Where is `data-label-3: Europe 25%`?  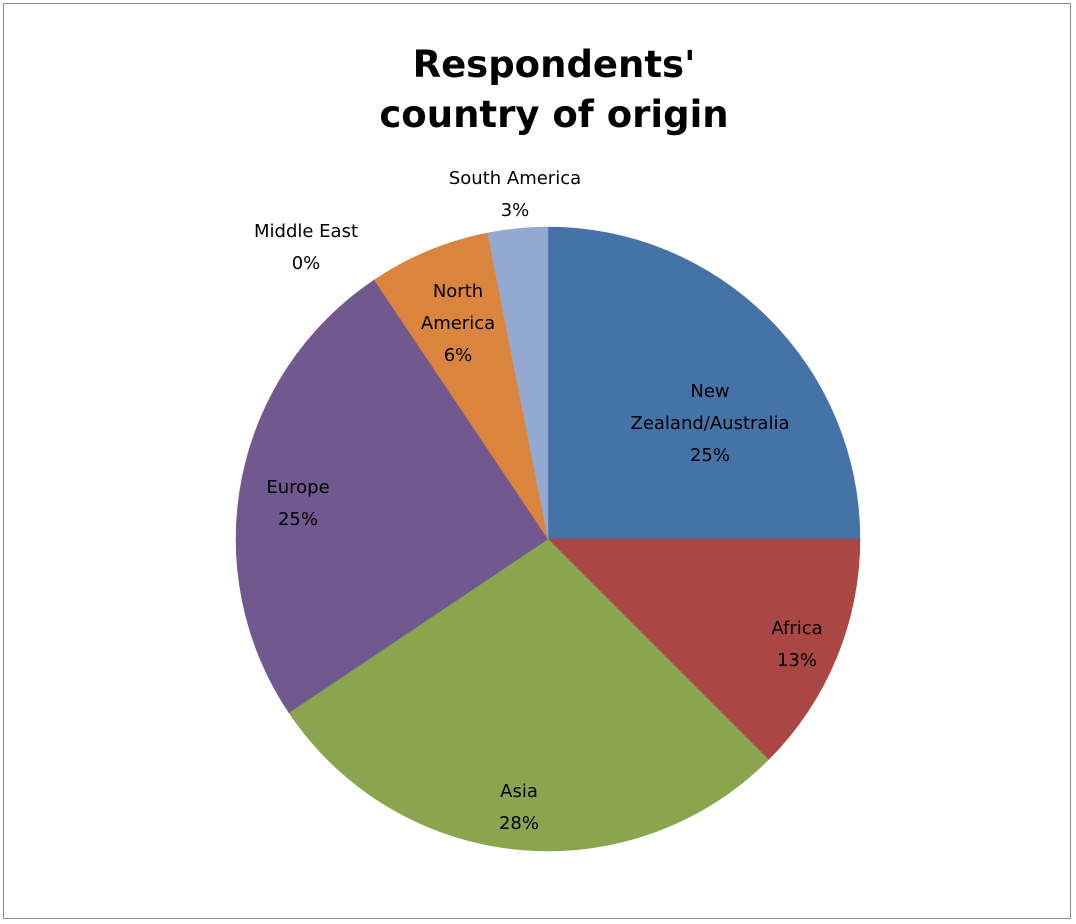
data-label-3: Europe 25% is located at coordinates (297, 503).